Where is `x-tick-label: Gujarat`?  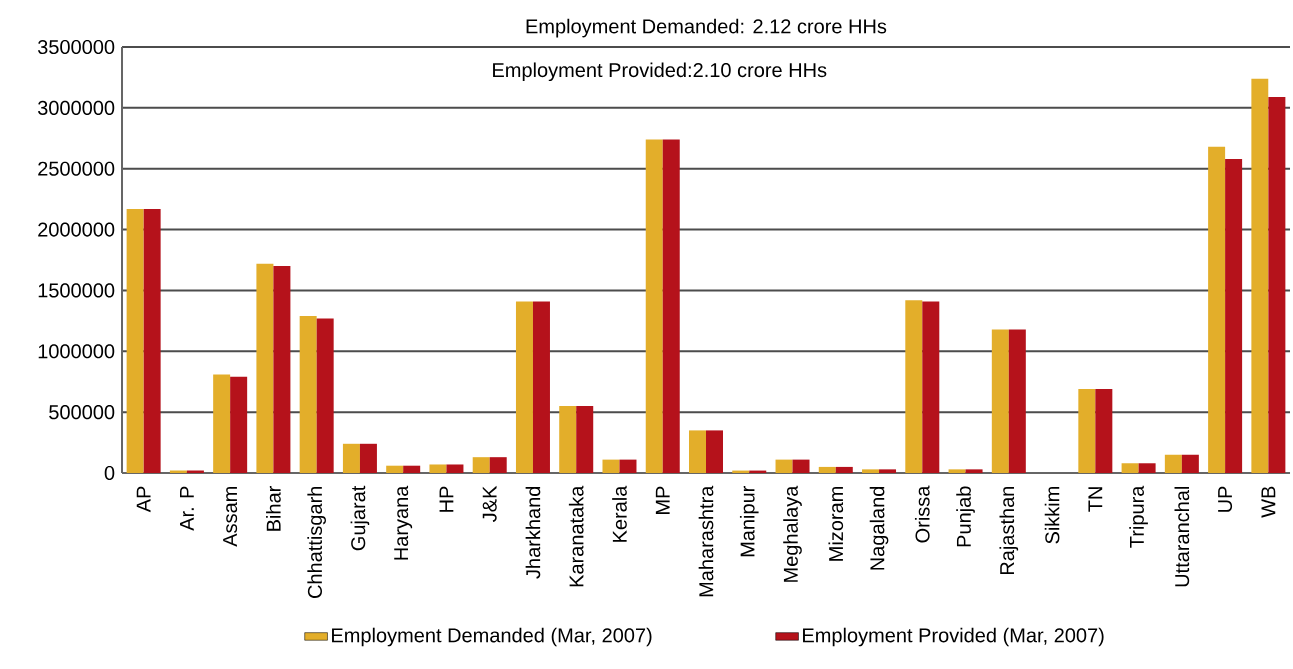
x-tick-label: Gujarat is located at coordinates (360, 518).